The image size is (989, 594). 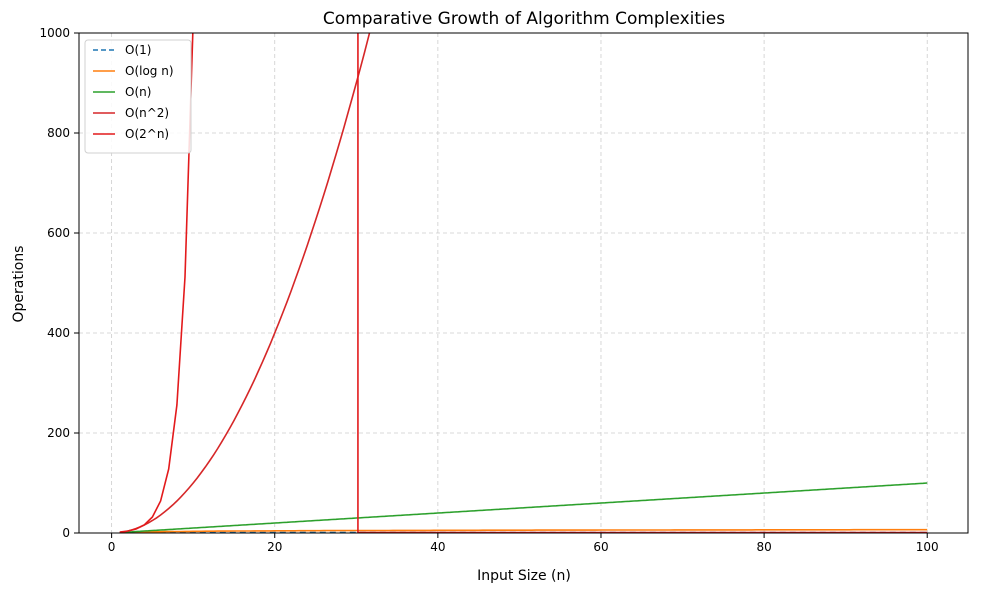 What do you see at coordinates (138, 92) in the screenshot?
I see `legend-label: O(n)` at bounding box center [138, 92].